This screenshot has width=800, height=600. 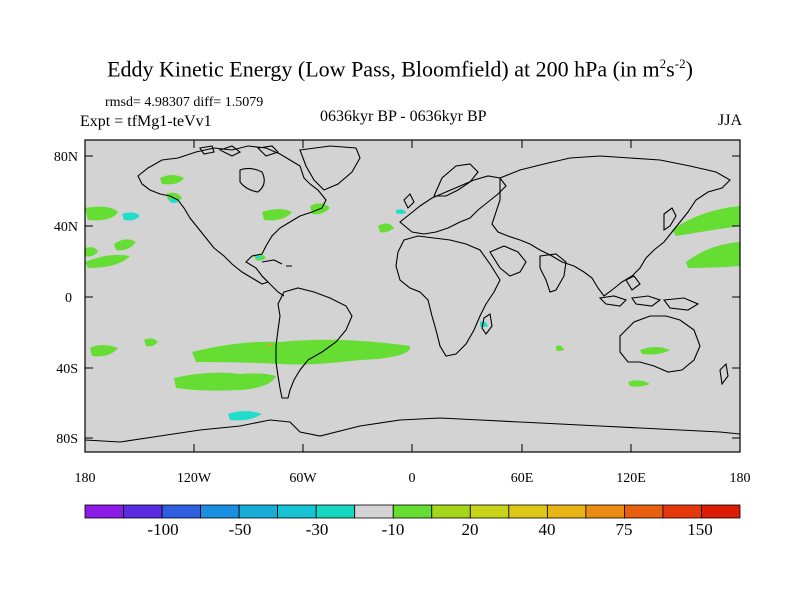 I want to click on lon-label-180e: 180, so click(x=740, y=478).